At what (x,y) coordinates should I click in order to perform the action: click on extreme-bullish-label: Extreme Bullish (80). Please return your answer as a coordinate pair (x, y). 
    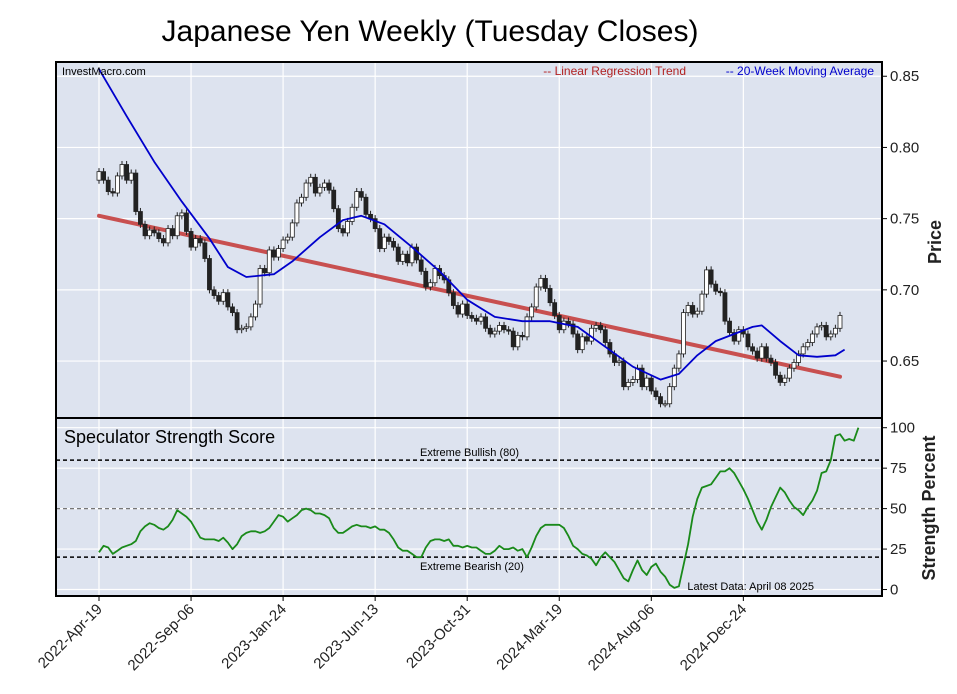
    Looking at the image, I should click on (469, 453).